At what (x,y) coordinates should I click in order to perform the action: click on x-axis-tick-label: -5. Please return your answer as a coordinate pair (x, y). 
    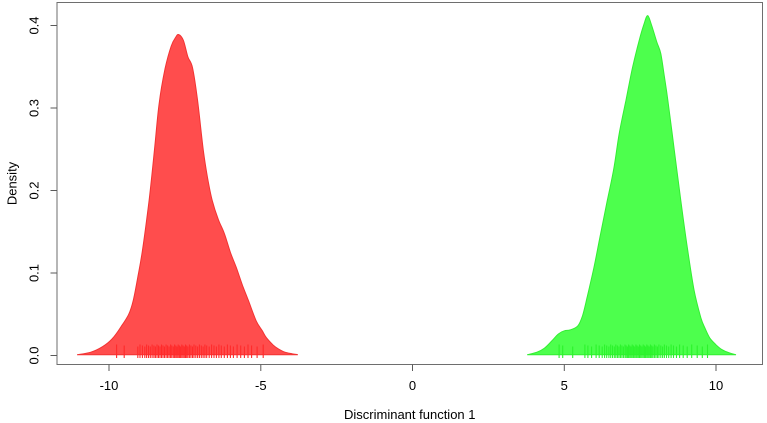
    Looking at the image, I should click on (261, 385).